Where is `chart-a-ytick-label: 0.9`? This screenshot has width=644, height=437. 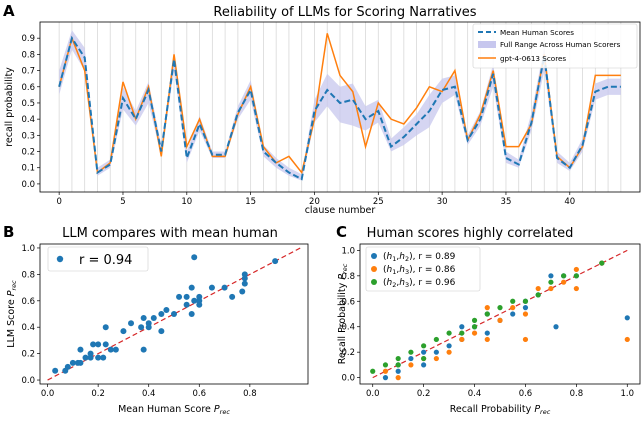 chart-a-ytick-label: 0.9 is located at coordinates (28, 39).